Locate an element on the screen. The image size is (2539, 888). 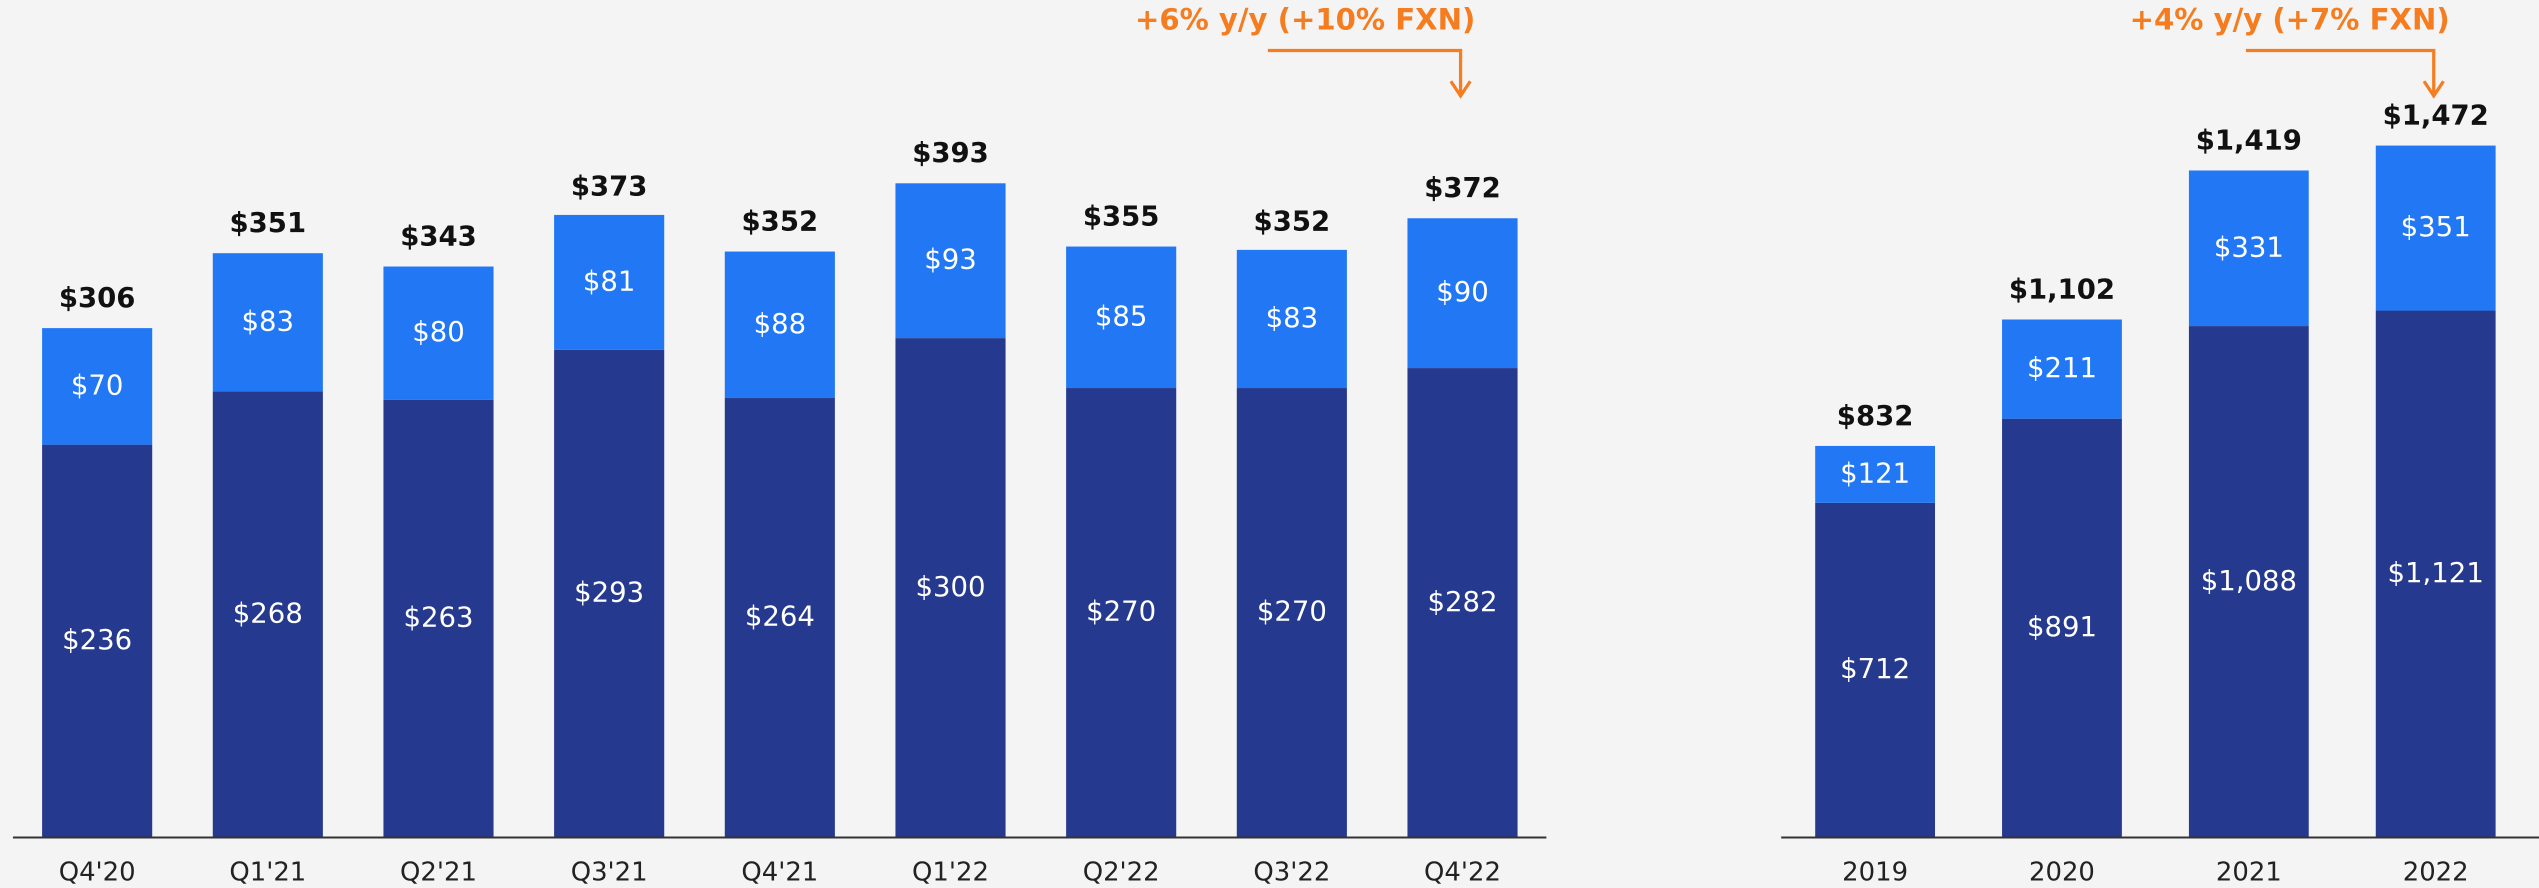
category-label: Q4'22 is located at coordinates (1462, 873).